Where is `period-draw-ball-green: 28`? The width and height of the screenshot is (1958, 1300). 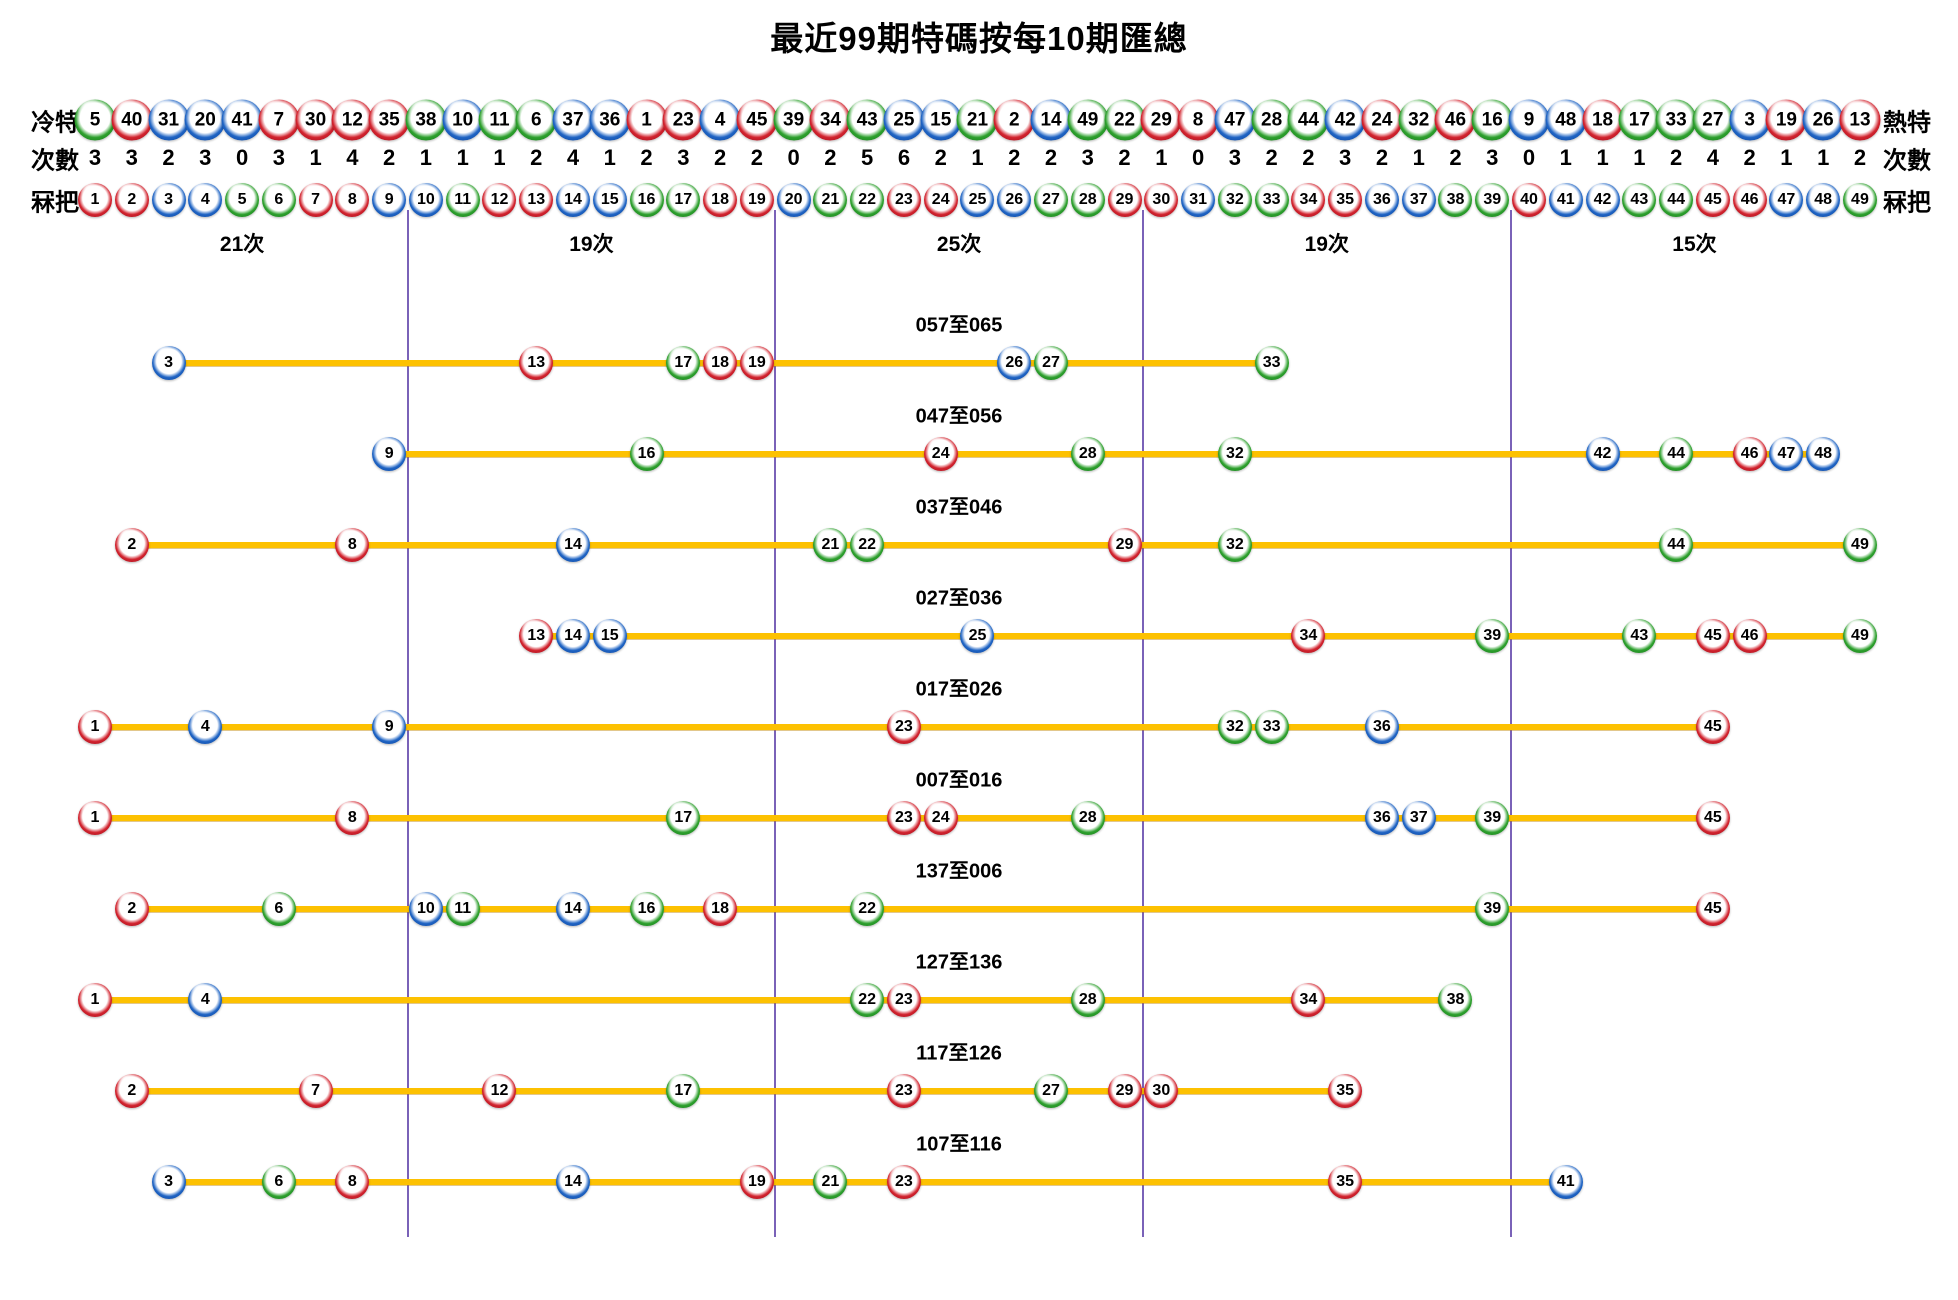 period-draw-ball-green: 28 is located at coordinates (1087, 1000).